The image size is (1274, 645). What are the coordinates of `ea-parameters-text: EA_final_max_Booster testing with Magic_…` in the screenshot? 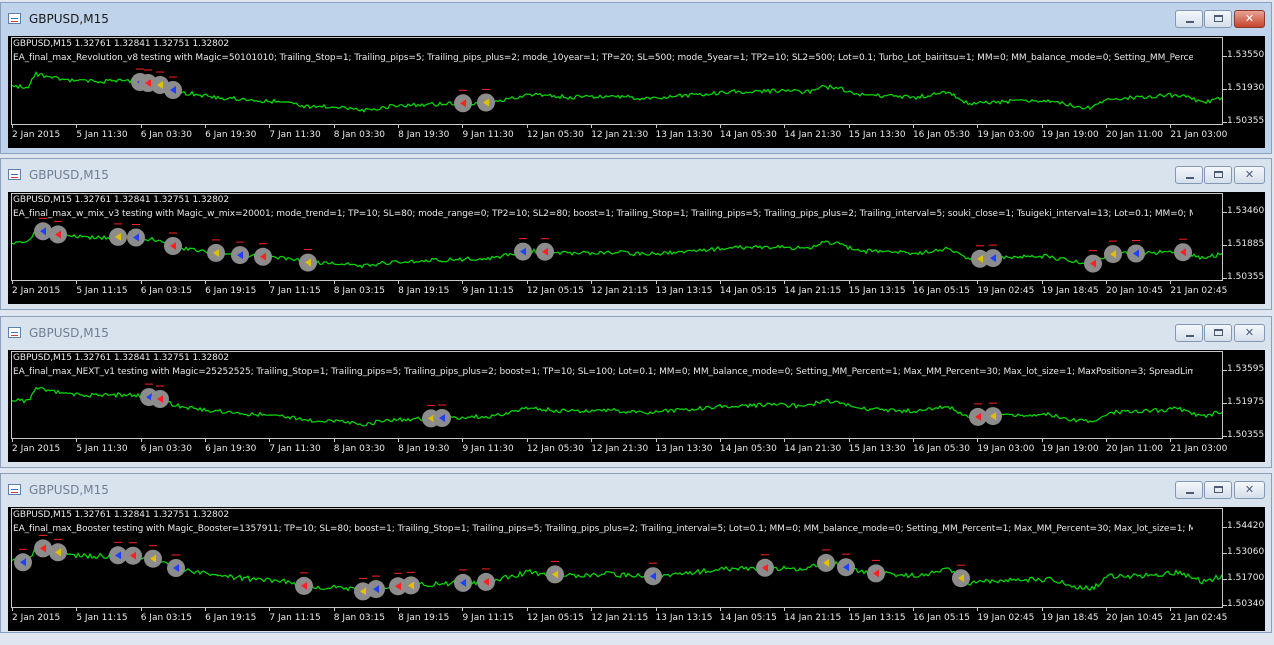 It's located at (603, 529).